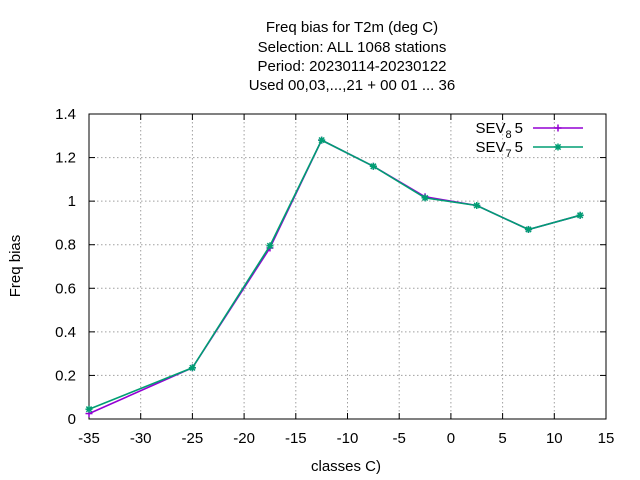 The width and height of the screenshot is (640, 480). Describe the element at coordinates (65, 375) in the screenshot. I see `y-tick-label: 0.2` at that location.